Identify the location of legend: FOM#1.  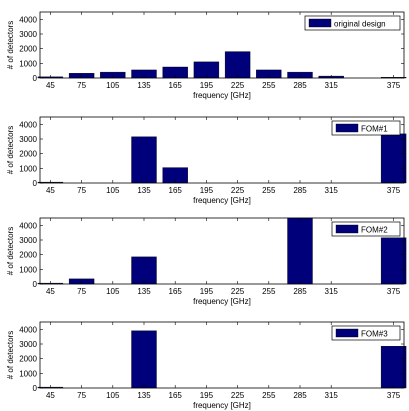
(366, 128).